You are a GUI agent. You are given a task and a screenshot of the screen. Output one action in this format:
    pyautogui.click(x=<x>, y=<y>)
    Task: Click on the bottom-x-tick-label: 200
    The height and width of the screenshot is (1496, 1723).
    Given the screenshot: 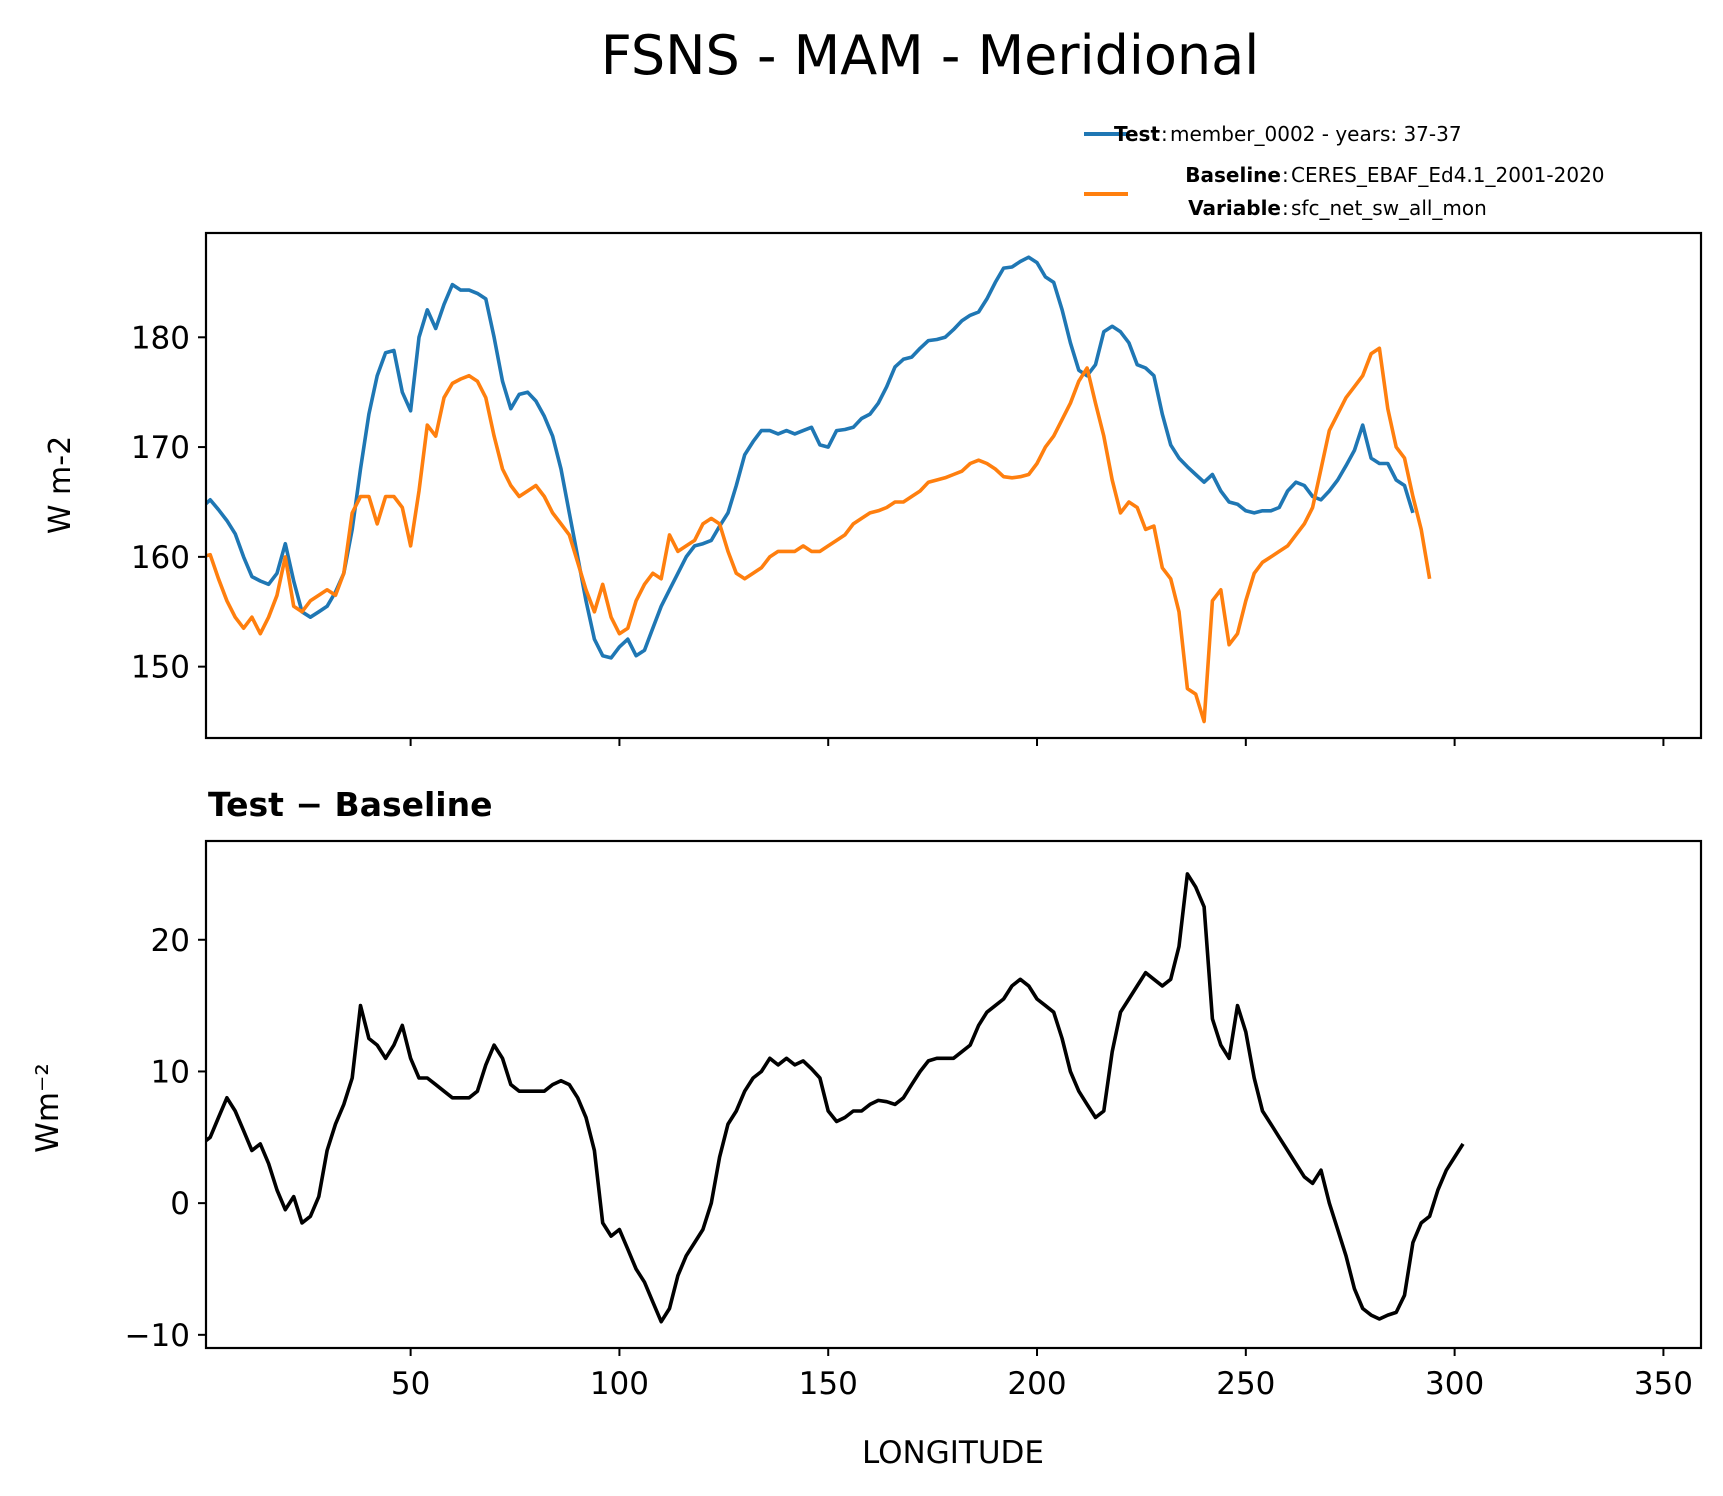 What is the action you would take?
    pyautogui.click(x=1036, y=1384)
    